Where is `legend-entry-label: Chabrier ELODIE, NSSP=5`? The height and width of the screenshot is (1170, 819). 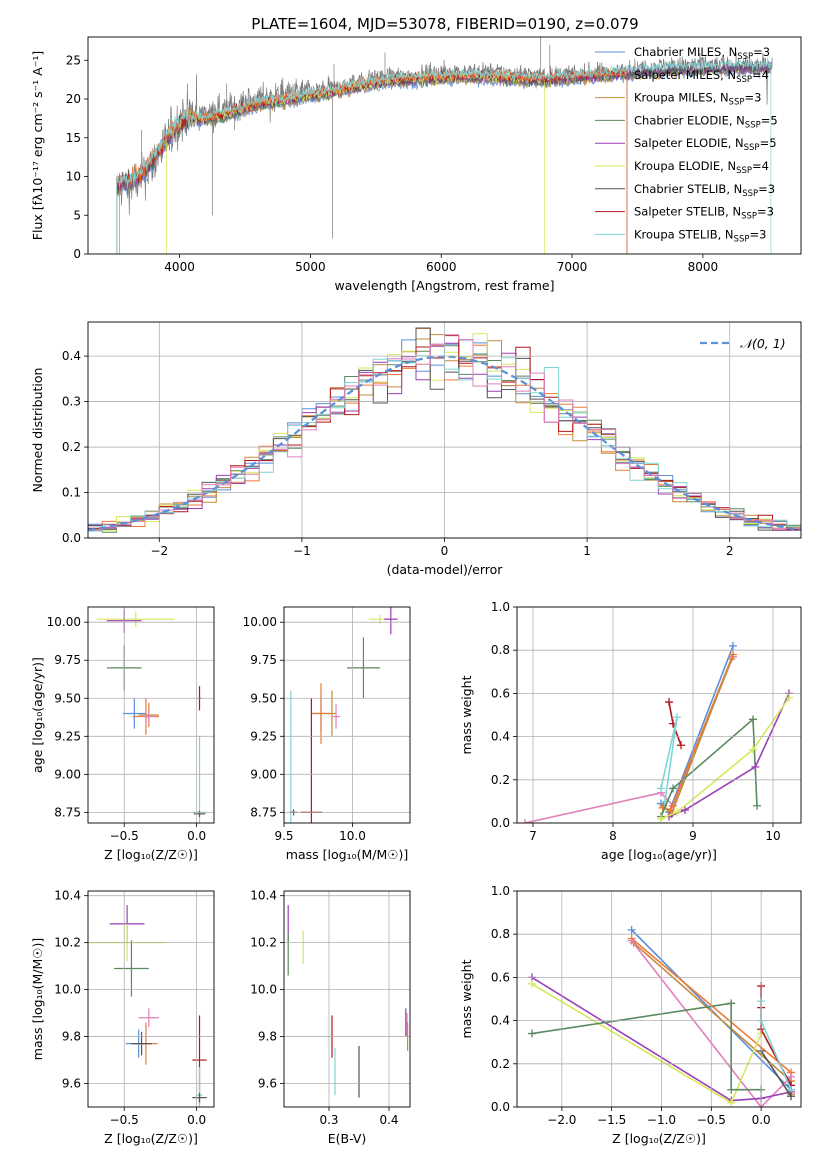 legend-entry-label: Chabrier ELODIE, NSSP=5 is located at coordinates (706, 121).